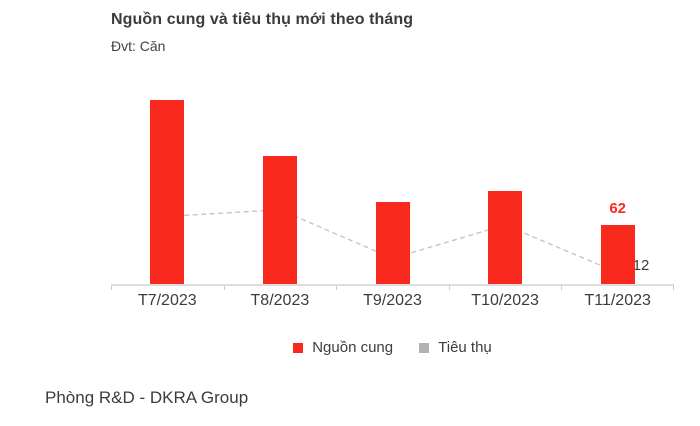  What do you see at coordinates (147, 397) in the screenshot?
I see `source-attribution: Phòng R&D - DKRA Group` at bounding box center [147, 397].